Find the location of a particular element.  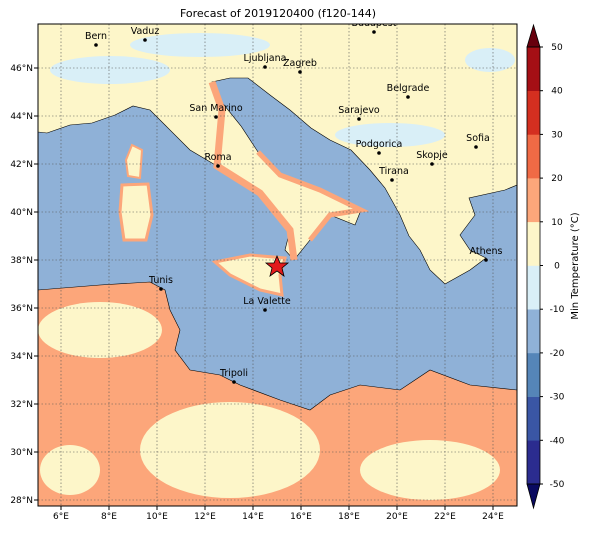

colorbar-tick-label: -50 is located at coordinates (557, 485).